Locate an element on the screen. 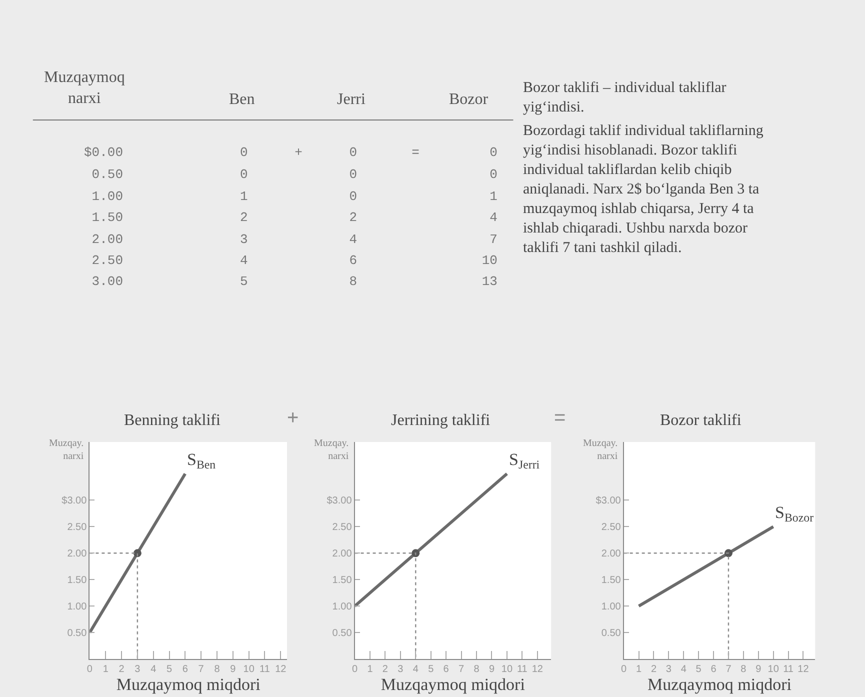 The image size is (865, 697). annotation: S$_{Jerri}$ is located at coordinates (524, 461).